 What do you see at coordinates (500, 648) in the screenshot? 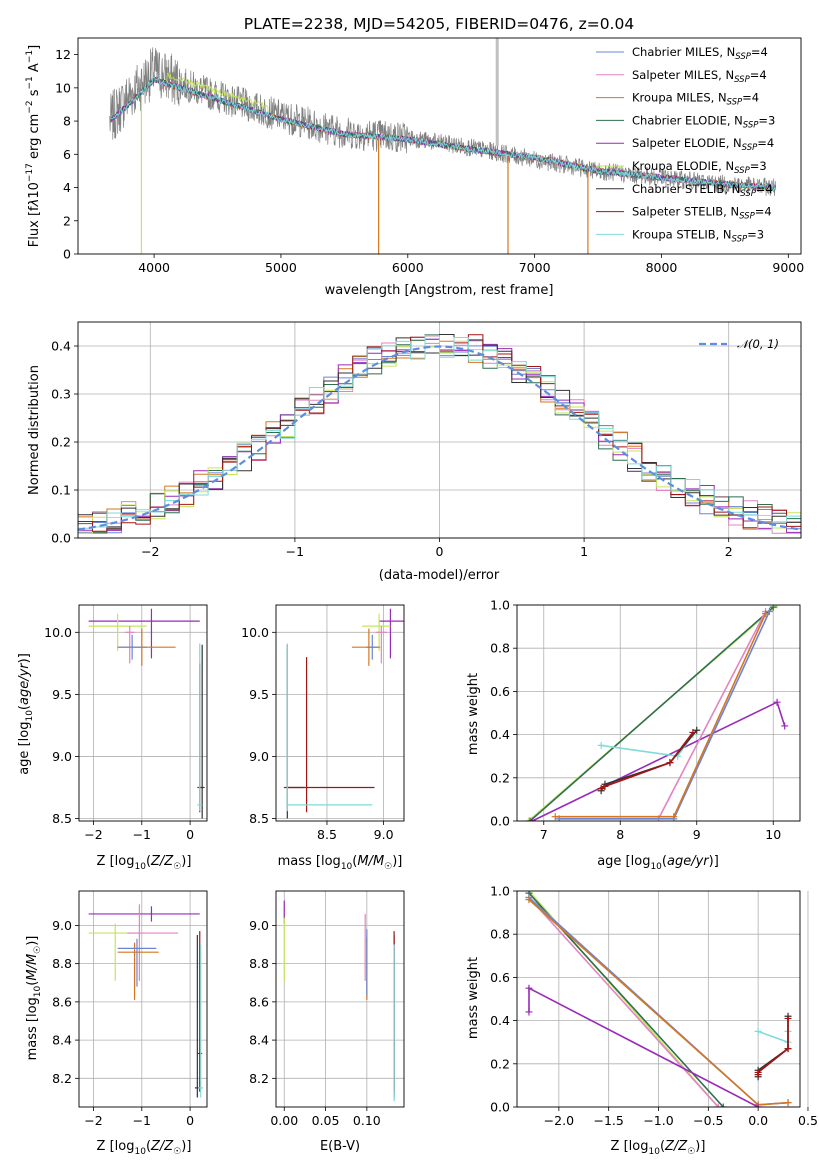
I see `massweight_vs_age-ytick-label: 0.8` at bounding box center [500, 648].